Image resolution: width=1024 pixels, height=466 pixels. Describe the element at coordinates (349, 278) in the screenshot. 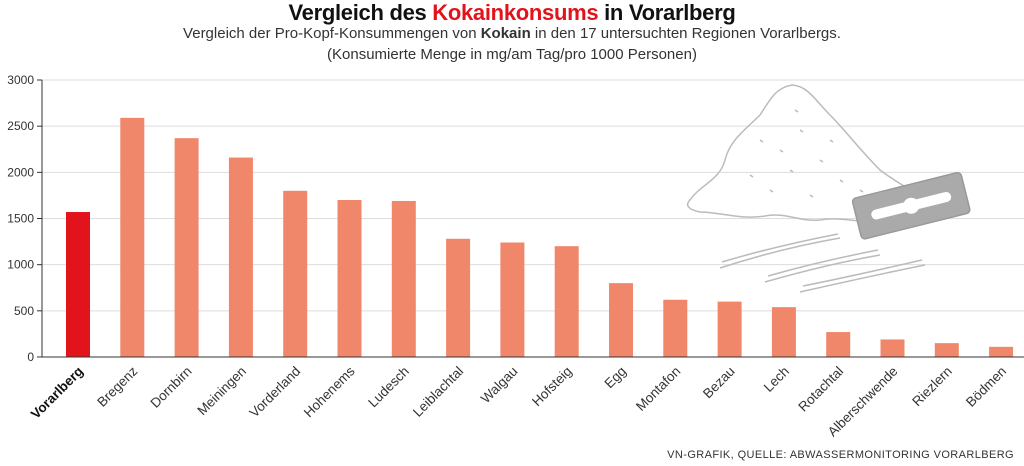

I see `bar-hohenems` at that location.